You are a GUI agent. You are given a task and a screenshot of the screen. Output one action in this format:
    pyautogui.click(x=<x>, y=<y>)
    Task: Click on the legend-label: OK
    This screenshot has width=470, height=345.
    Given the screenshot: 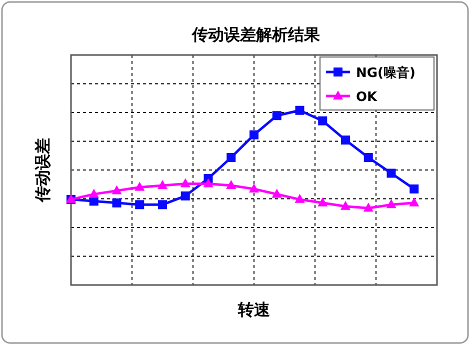 What is the action you would take?
    pyautogui.click(x=367, y=97)
    